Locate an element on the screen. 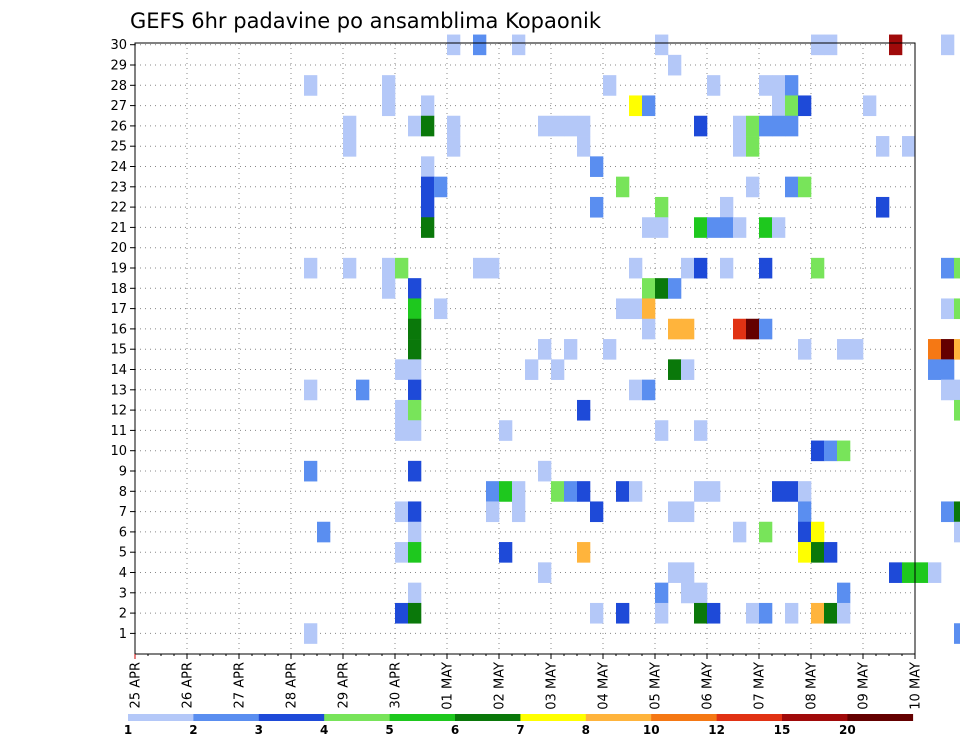 Image resolution: width=960 pixels, height=742 pixels. colorbar-label: 10 is located at coordinates (651, 730).